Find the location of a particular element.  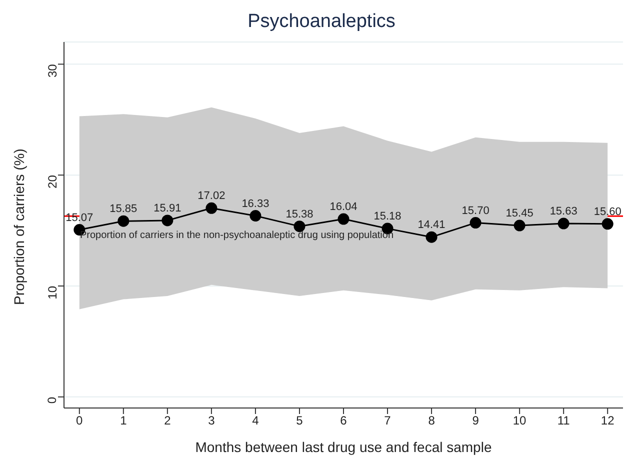

text: 17.02 is located at coordinates (212, 196).